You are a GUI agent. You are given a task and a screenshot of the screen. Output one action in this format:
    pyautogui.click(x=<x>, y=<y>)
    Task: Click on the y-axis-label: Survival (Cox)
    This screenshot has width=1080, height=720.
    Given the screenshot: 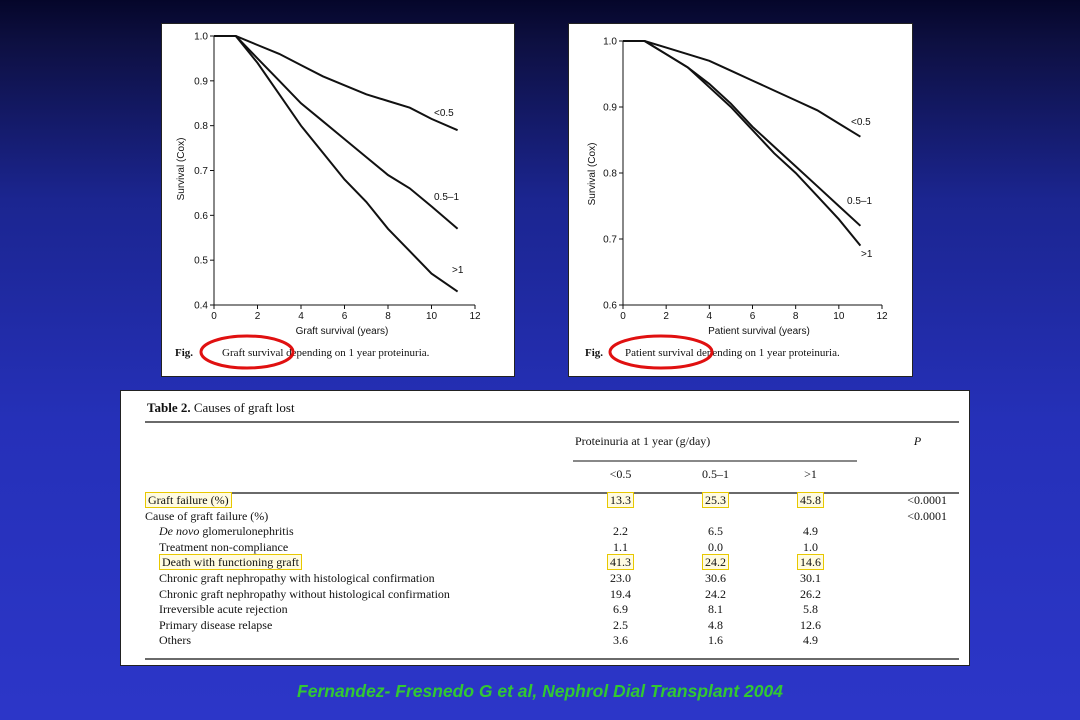 What is the action you would take?
    pyautogui.click(x=181, y=169)
    